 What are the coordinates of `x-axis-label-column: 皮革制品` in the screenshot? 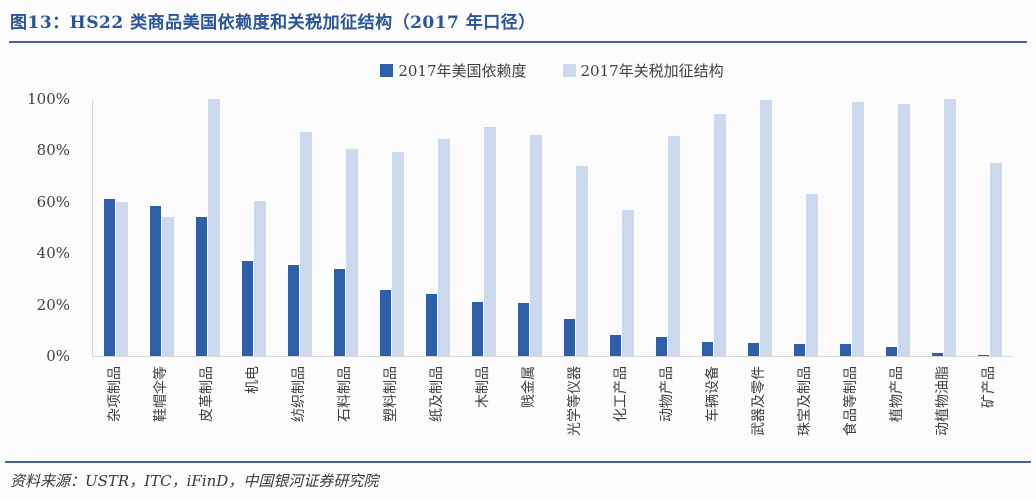 It's located at (207, 413).